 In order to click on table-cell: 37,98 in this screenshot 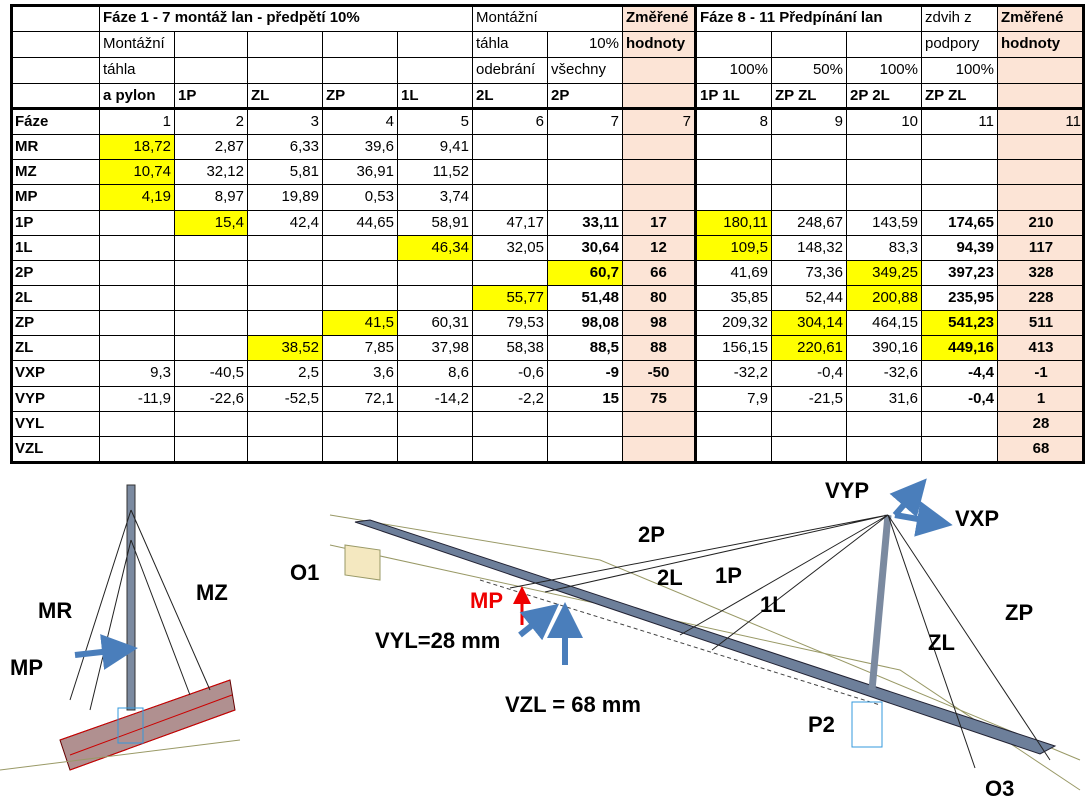, I will do `click(435, 349)`.